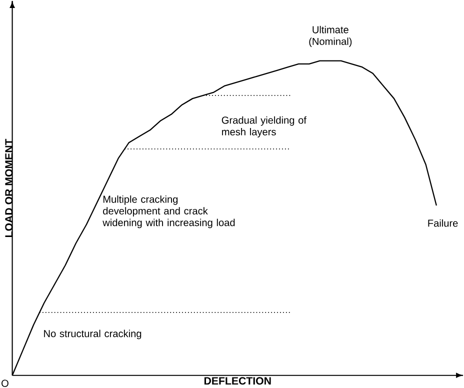  I want to click on x-axis-title: DEFLECTION, so click(237, 381).